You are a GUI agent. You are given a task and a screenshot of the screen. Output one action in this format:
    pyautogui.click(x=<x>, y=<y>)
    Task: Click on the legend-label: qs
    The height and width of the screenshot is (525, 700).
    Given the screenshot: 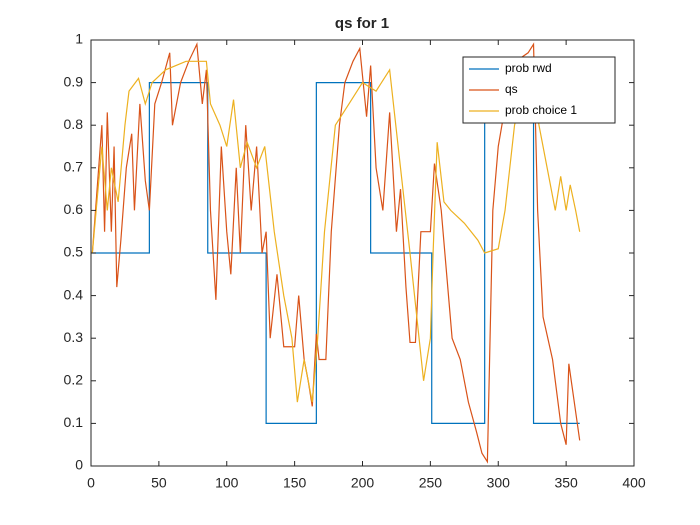 What is the action you would take?
    pyautogui.click(x=511, y=89)
    